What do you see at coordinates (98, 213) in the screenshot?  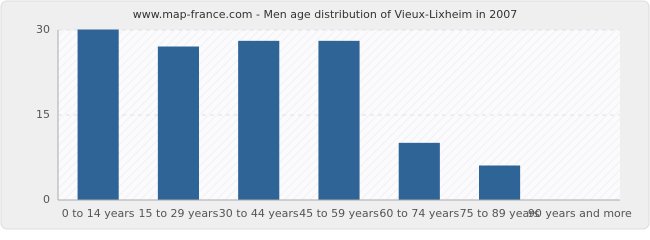 I see `x-tick-label: 0 to 14 years` at bounding box center [98, 213].